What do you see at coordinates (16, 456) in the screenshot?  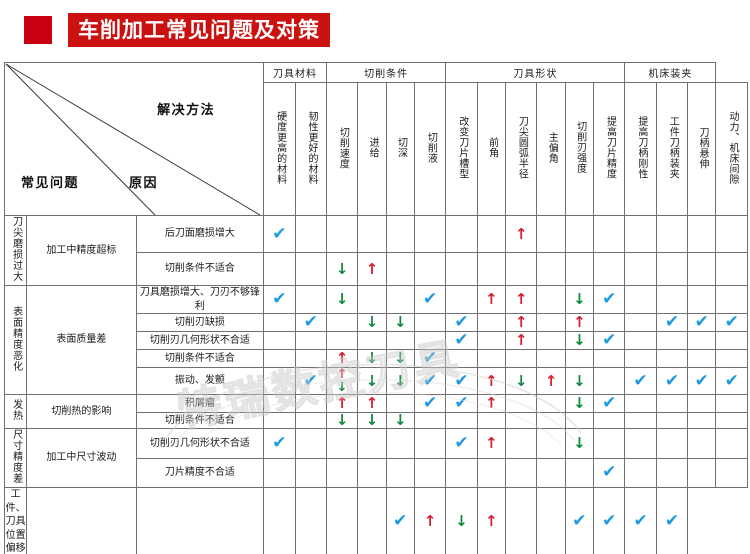 I see `category-label-text: 尺寸精度差` at bounding box center [16, 456].